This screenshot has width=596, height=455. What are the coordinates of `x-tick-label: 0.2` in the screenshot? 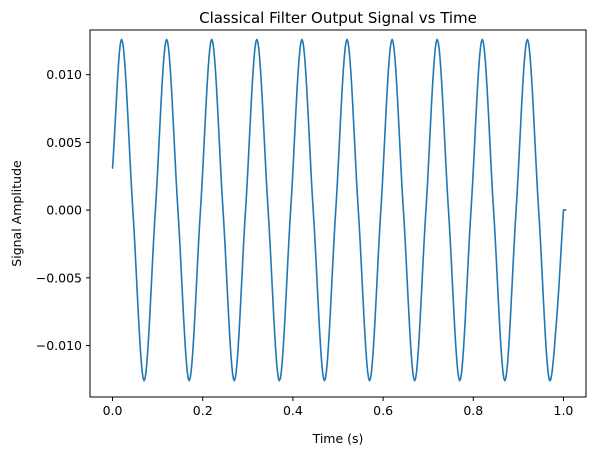 It's located at (203, 410).